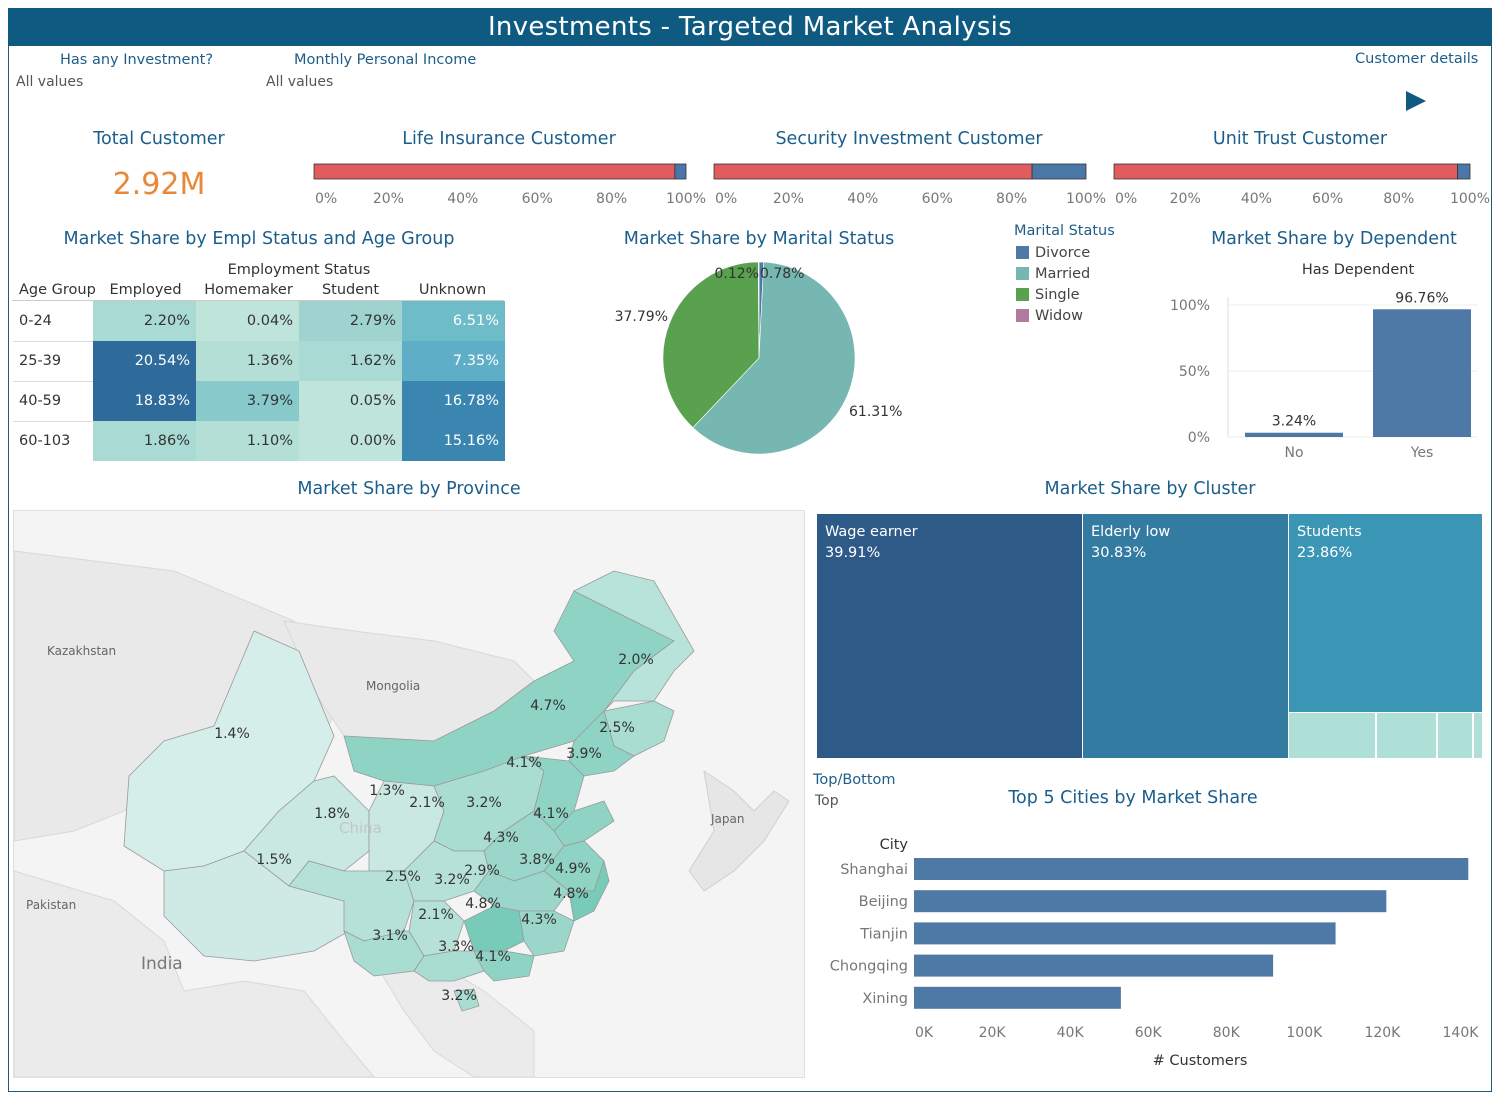  What do you see at coordinates (350, 321) in the screenshot?
I see `heatmap-cell: 2.79%` at bounding box center [350, 321].